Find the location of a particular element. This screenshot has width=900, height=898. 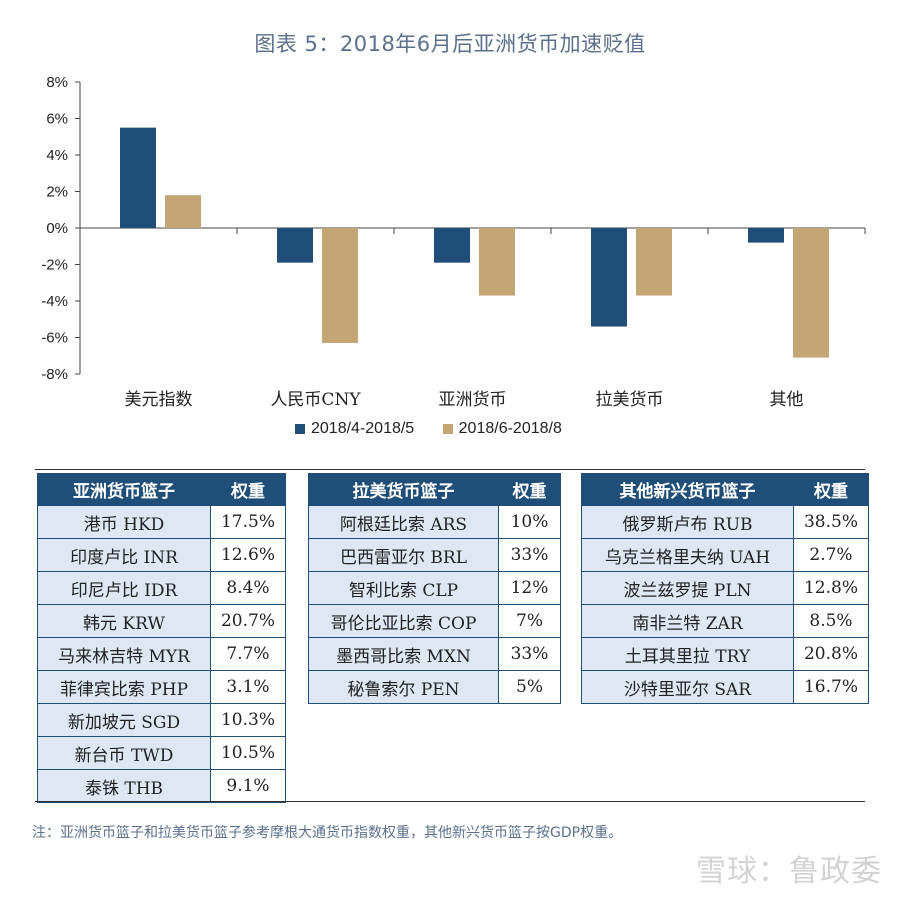

weight-cell: 38.5% is located at coordinates (831, 522).